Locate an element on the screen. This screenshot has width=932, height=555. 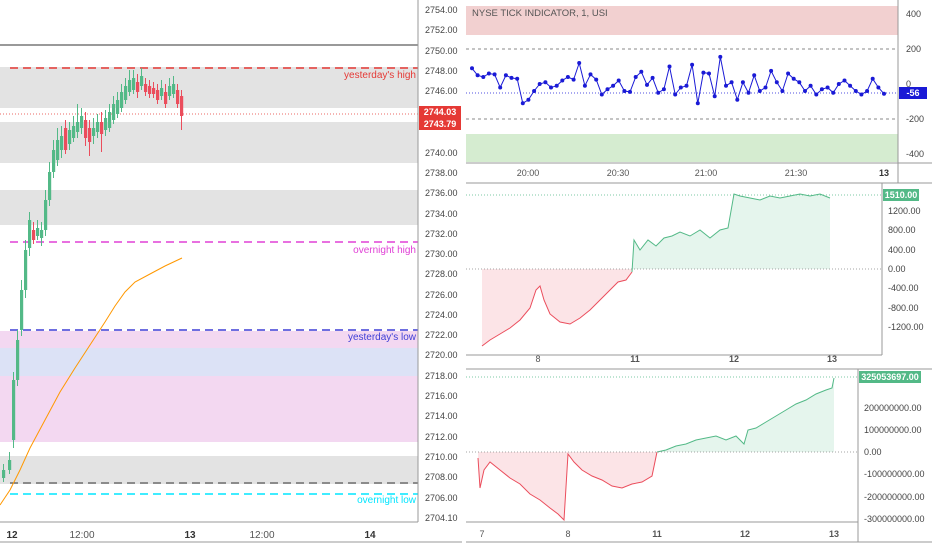
time-tick-1200b: 12:00 is located at coordinates (261, 535).